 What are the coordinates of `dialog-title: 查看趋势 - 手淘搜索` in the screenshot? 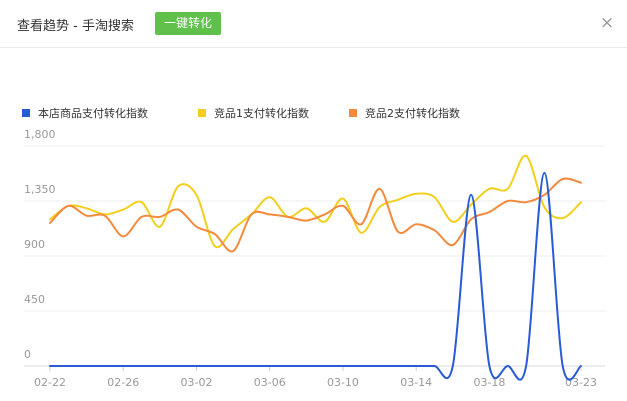 It's located at (75, 26).